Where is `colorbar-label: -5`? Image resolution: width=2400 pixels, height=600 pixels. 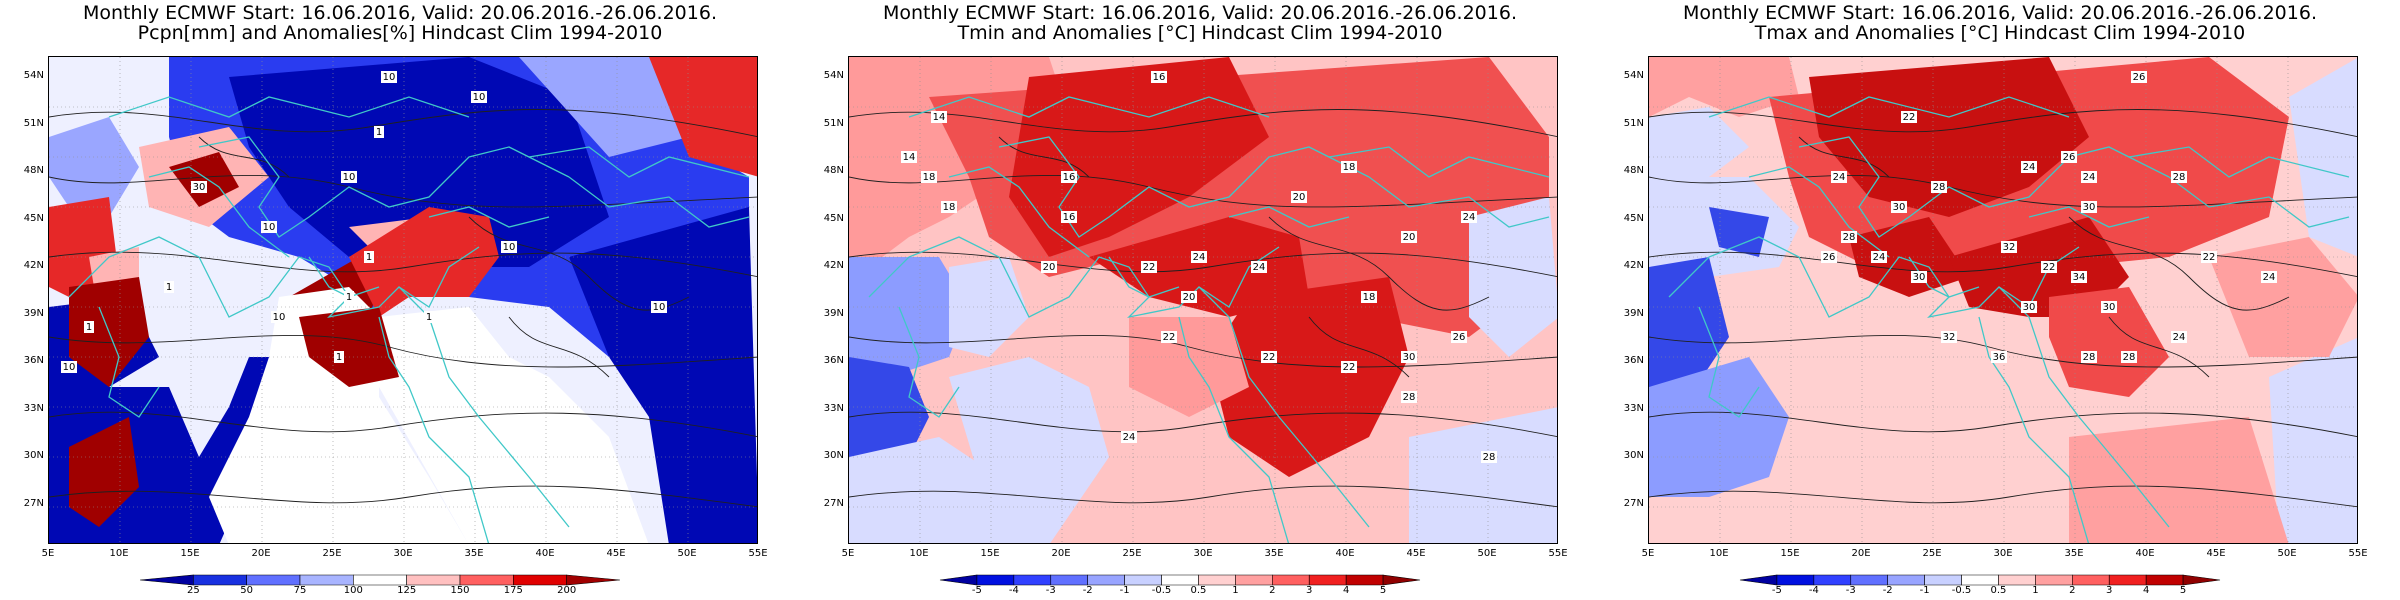
colorbar-label: -5 is located at coordinates (976, 590).